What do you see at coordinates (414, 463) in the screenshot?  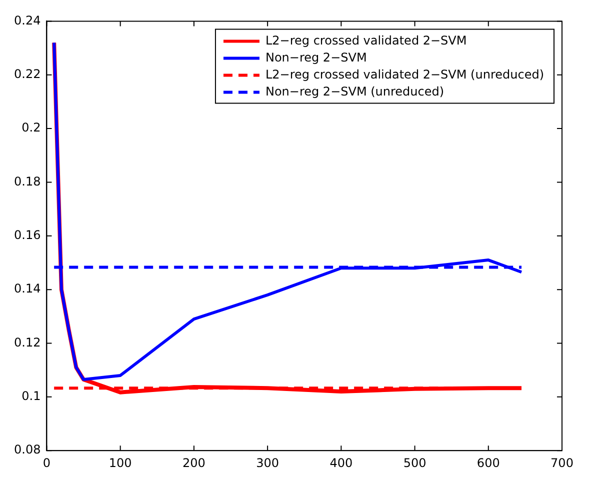 I see `x-tick-label: 500` at bounding box center [414, 463].